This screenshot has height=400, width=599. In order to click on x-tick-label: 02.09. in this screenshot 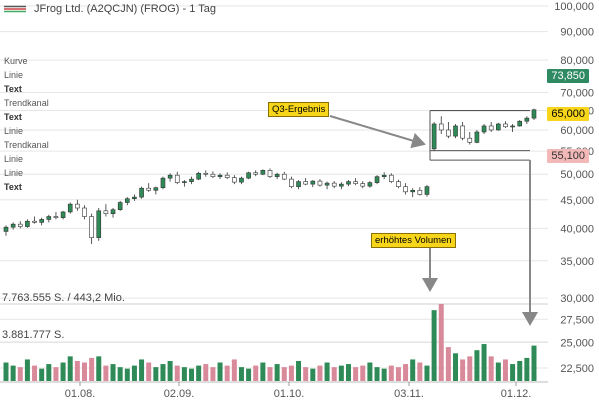, I will do `click(179, 394)`.